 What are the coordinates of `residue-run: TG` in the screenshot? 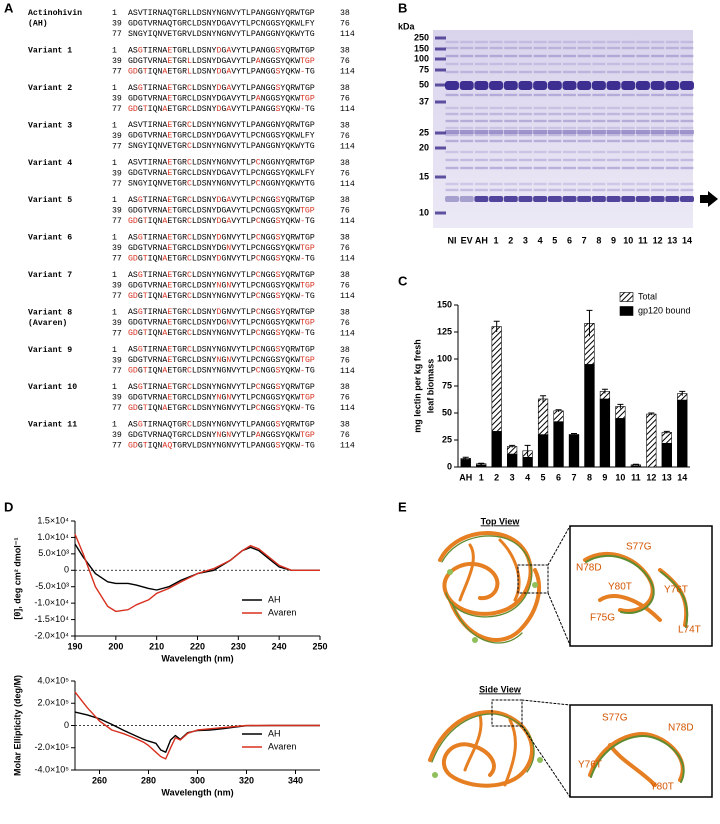 It's located at (310, 72).